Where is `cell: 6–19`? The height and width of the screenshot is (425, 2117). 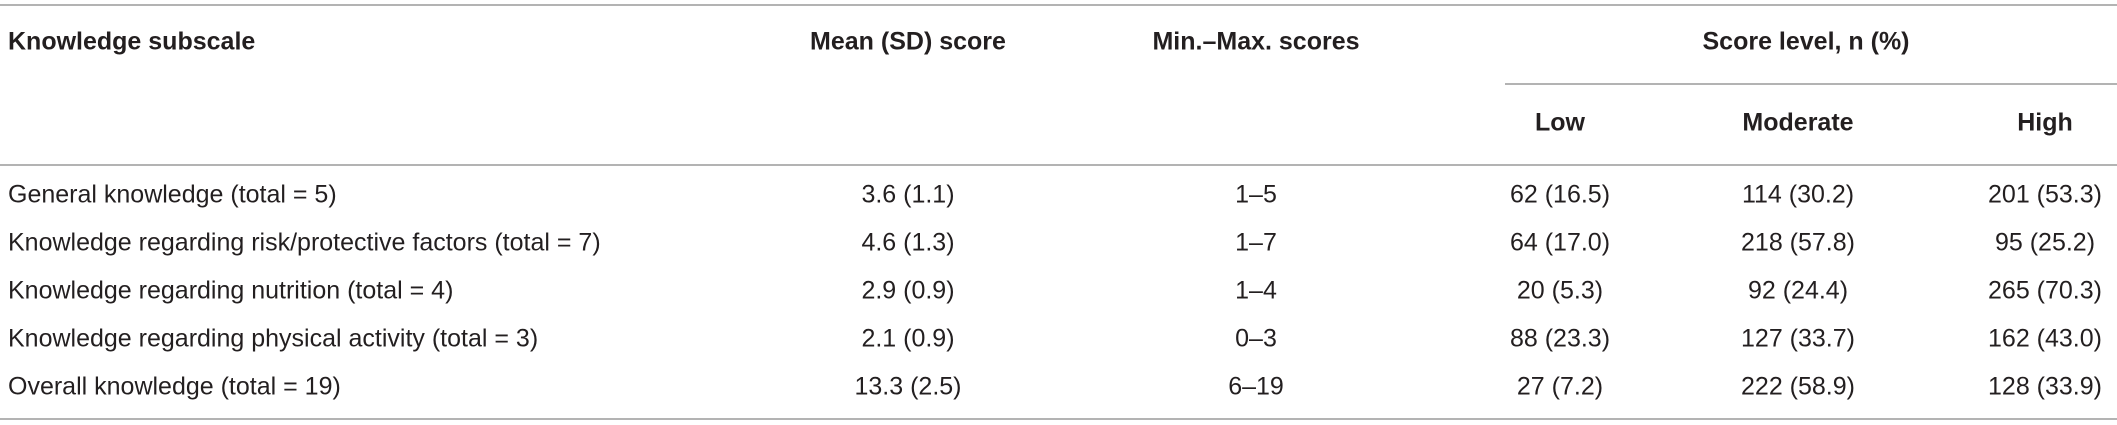
cell: 6–19 is located at coordinates (1256, 387).